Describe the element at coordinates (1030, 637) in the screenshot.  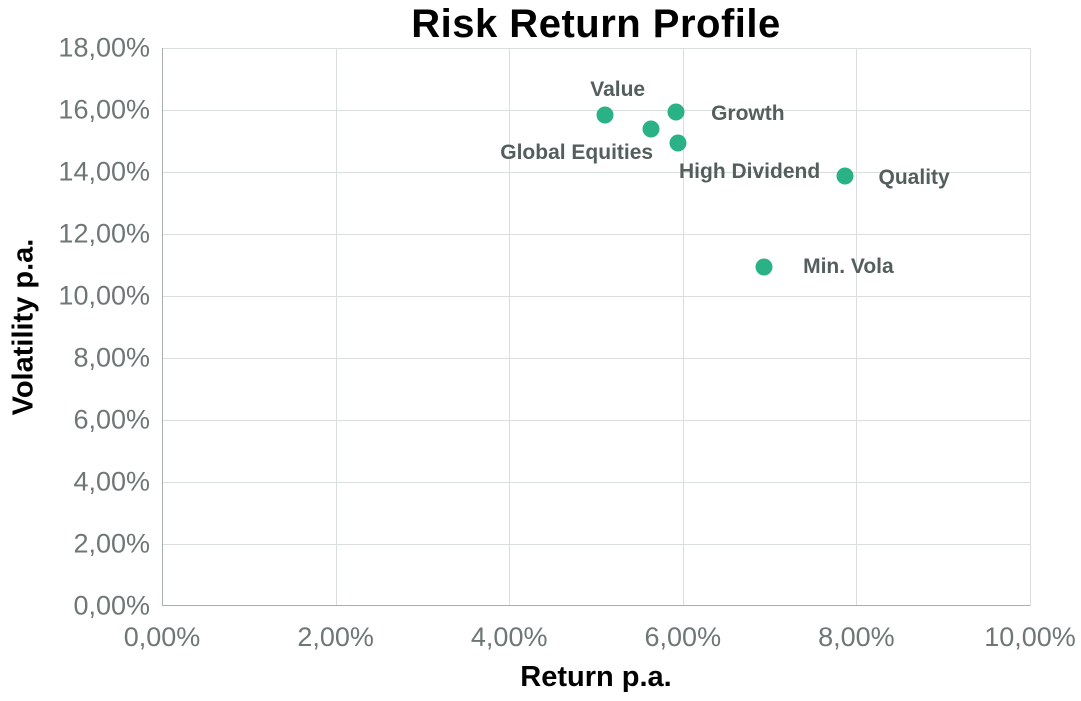
I see `x-tick-label: 10,00%` at that location.